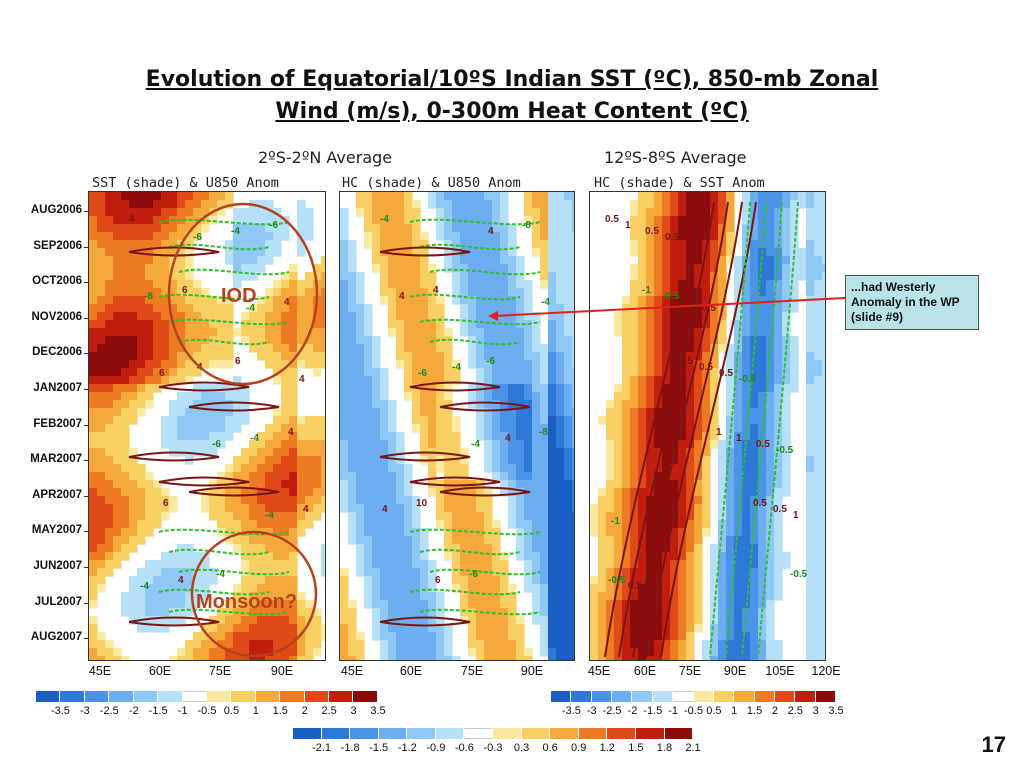 The height and width of the screenshot is (768, 1024). I want to click on contour-label: 4, so click(291, 432).